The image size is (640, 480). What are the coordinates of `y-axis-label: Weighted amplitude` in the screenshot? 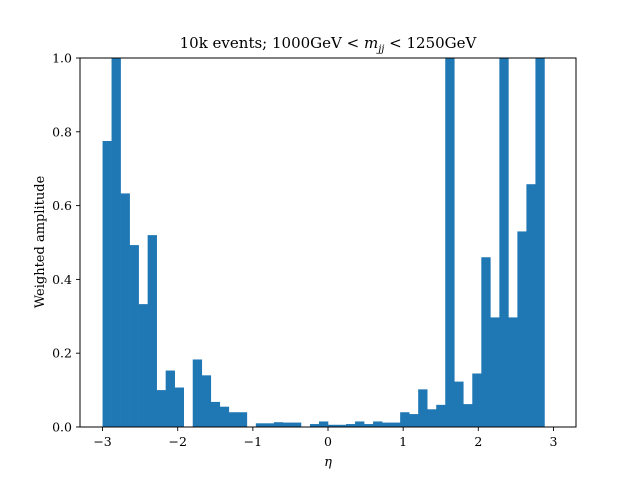 It's located at (40, 241).